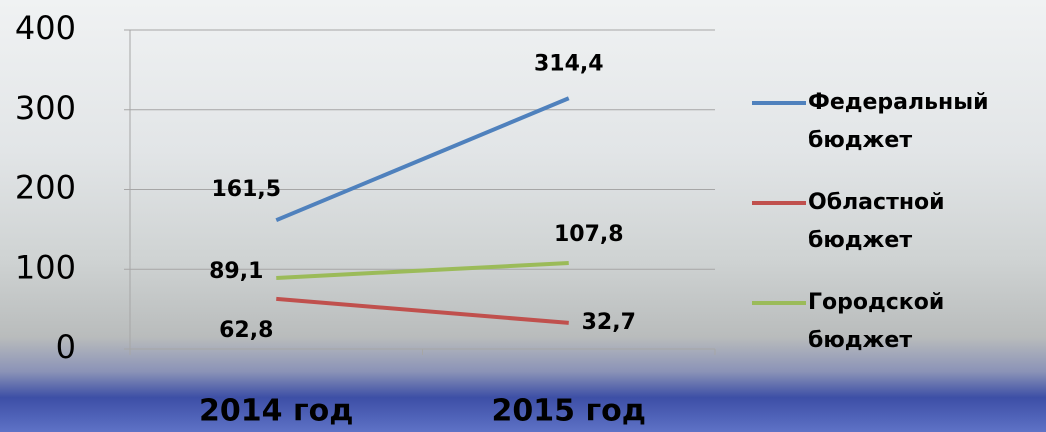 This screenshot has width=1046, height=432. I want to click on data-label: 314,4, so click(569, 63).